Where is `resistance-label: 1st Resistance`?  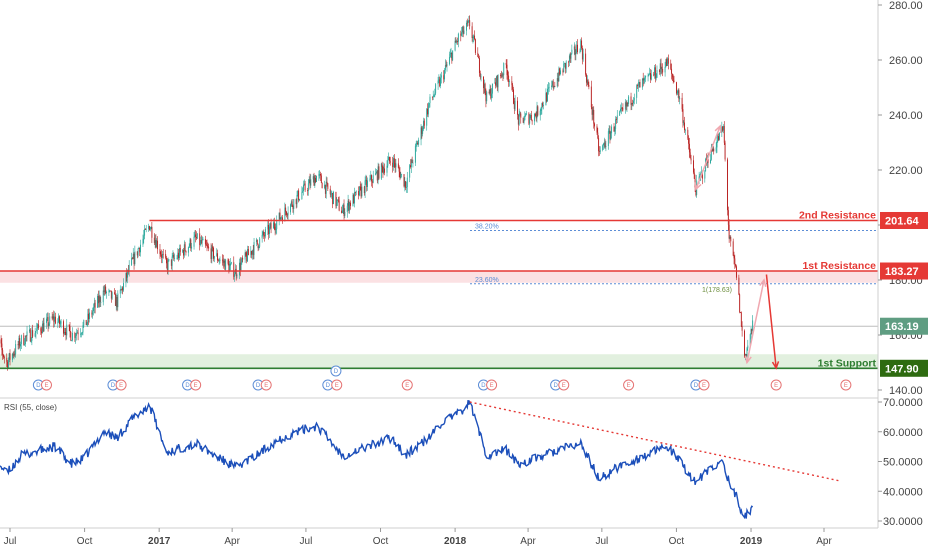
resistance-label: 1st Resistance is located at coordinates (839, 266).